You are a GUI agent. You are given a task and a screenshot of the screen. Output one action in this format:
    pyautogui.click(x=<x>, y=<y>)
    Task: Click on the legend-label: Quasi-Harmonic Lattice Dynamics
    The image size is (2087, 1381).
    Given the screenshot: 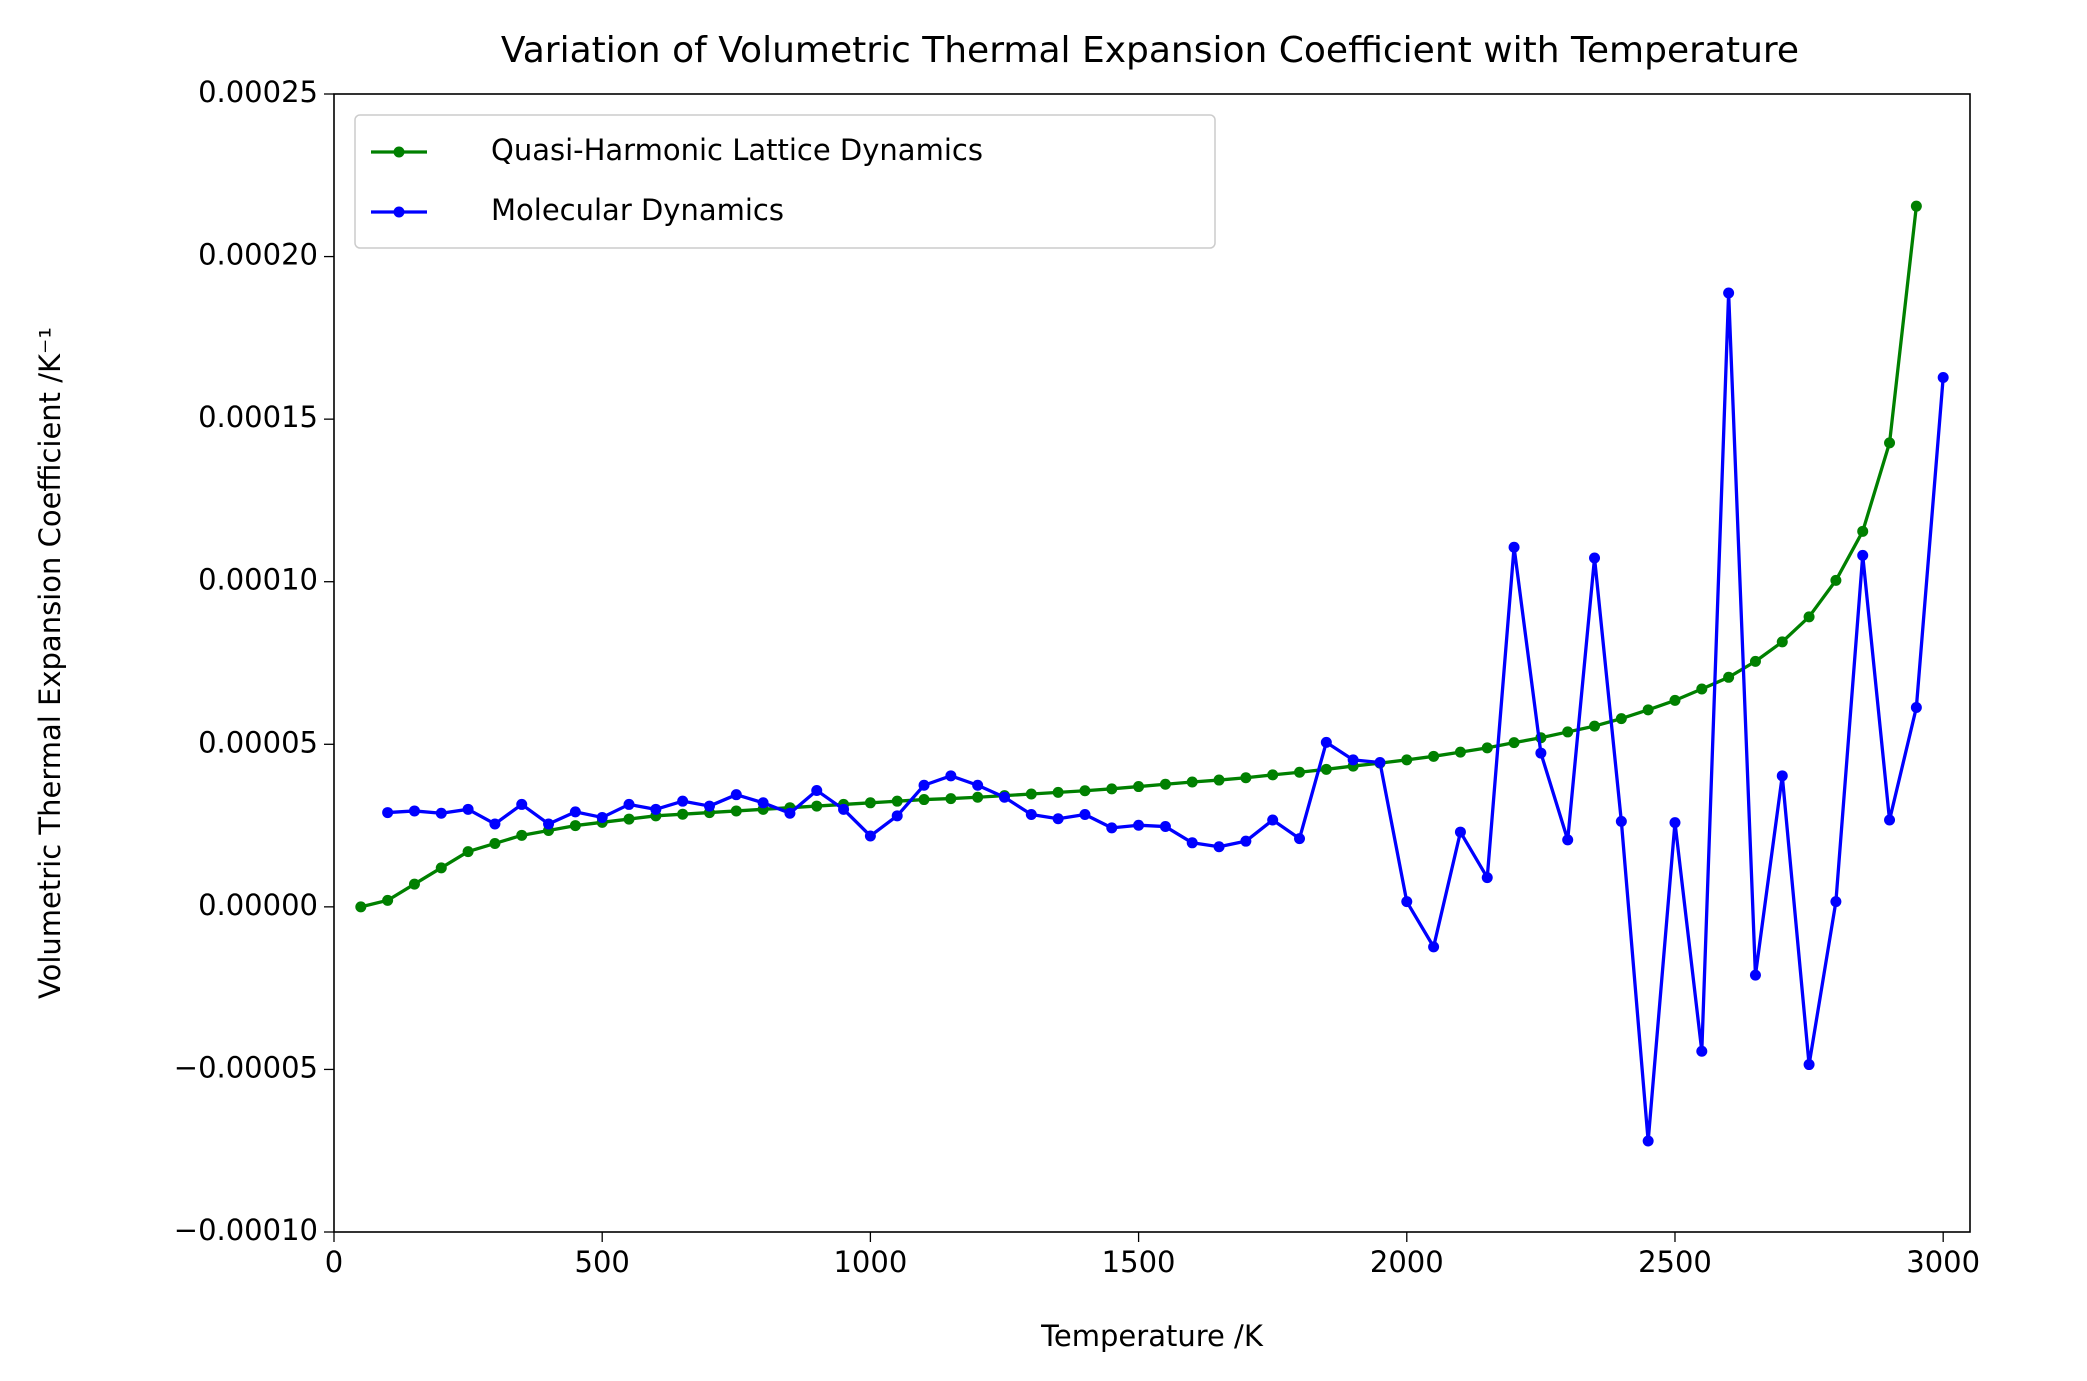 What is the action you would take?
    pyautogui.click(x=737, y=150)
    